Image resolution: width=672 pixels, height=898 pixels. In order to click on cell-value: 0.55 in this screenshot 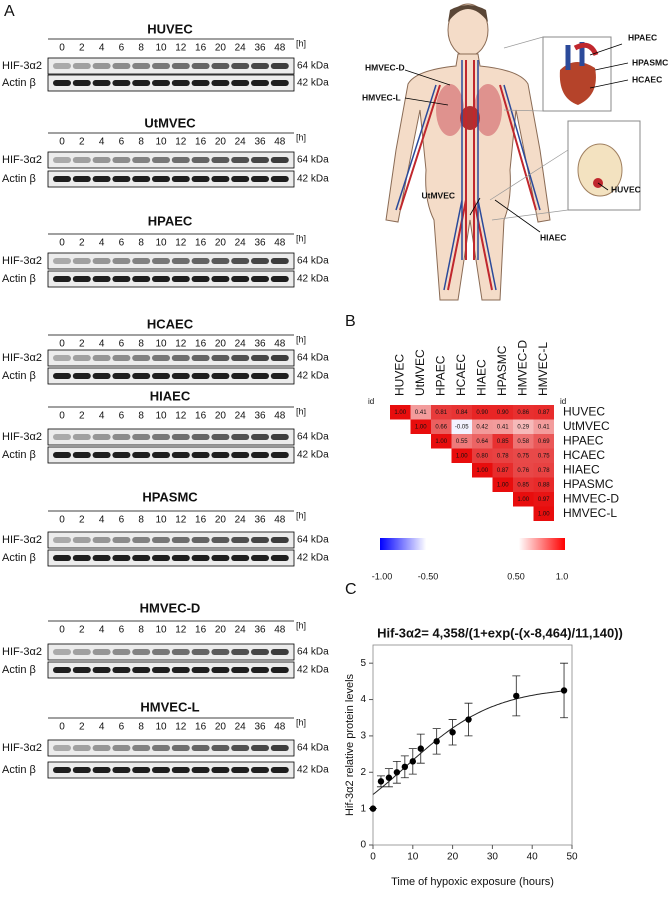, I will do `click(462, 442)`.